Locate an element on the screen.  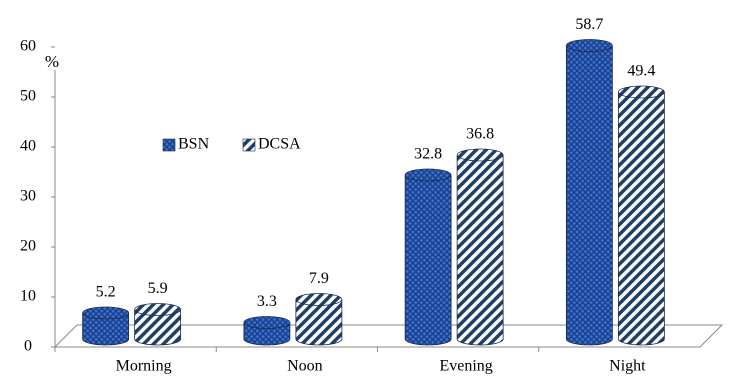
value-label: 32.8 is located at coordinates (428, 154).